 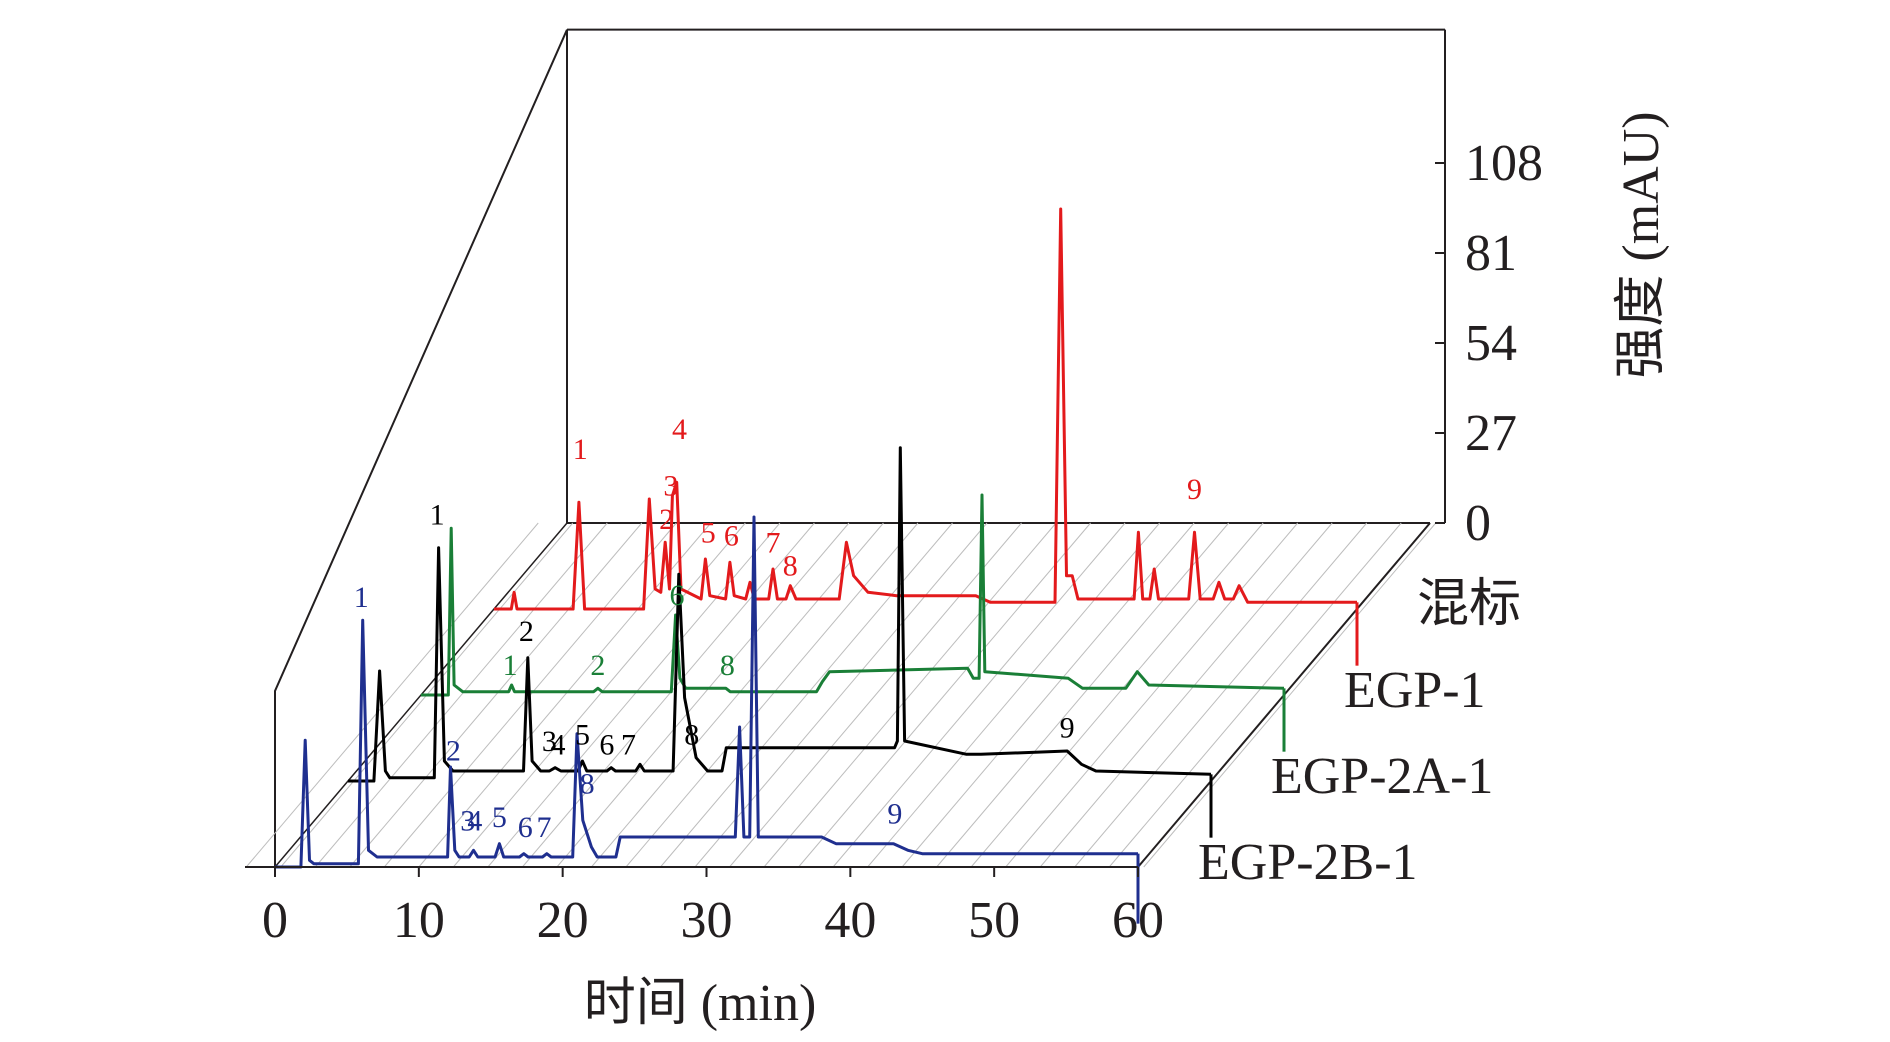 I want to click on y-tick-label: 27, so click(x=1491, y=433).